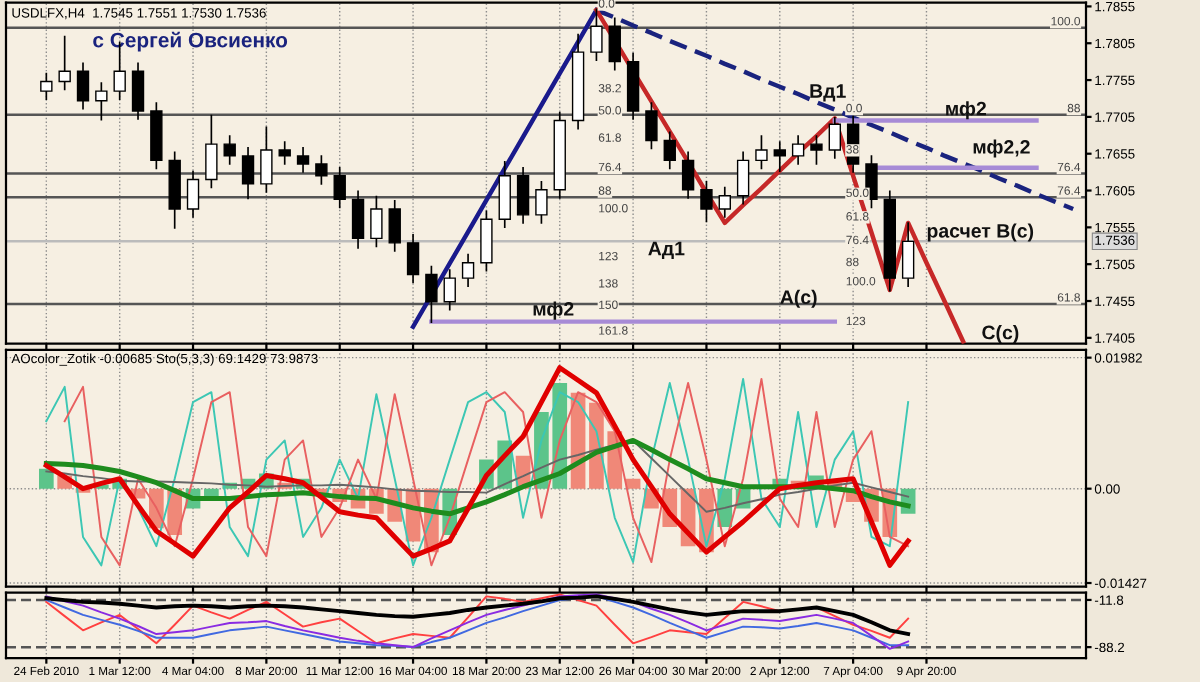  I want to click on annotation: Вд1, so click(828, 93).